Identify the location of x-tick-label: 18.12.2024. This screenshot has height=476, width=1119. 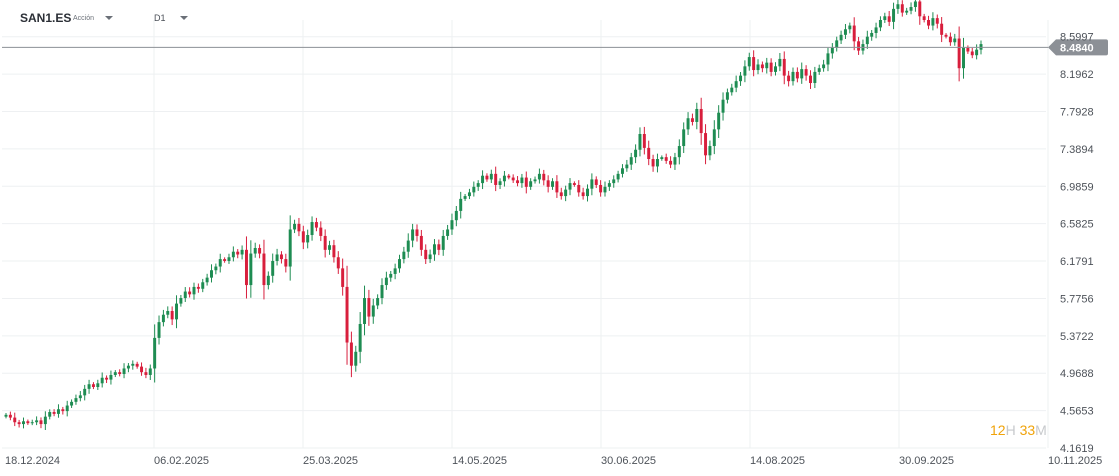
(32, 461).